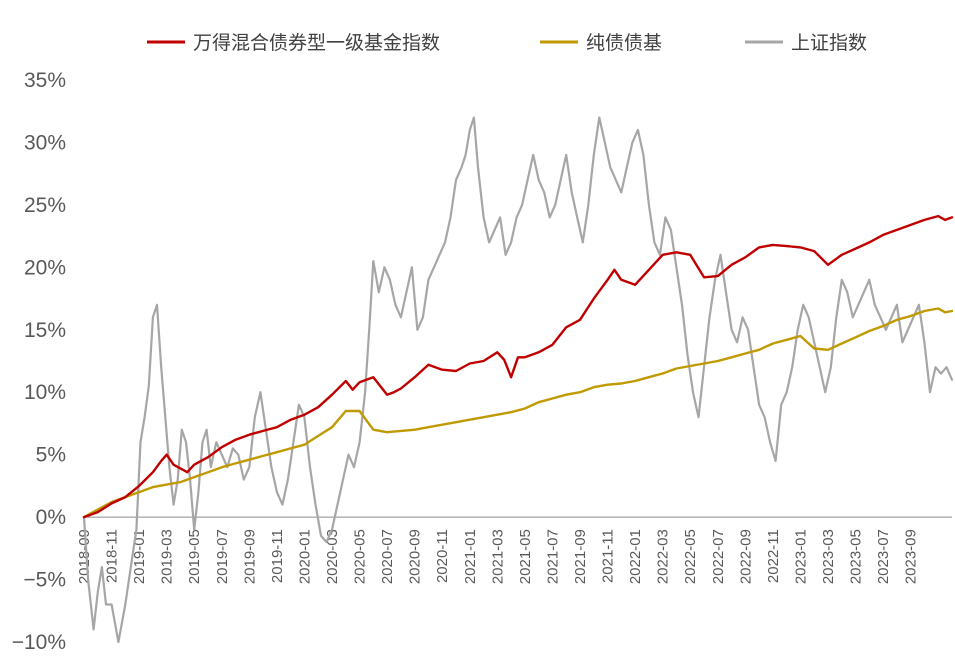  I want to click on y-tick-label: 20%, so click(45, 267).